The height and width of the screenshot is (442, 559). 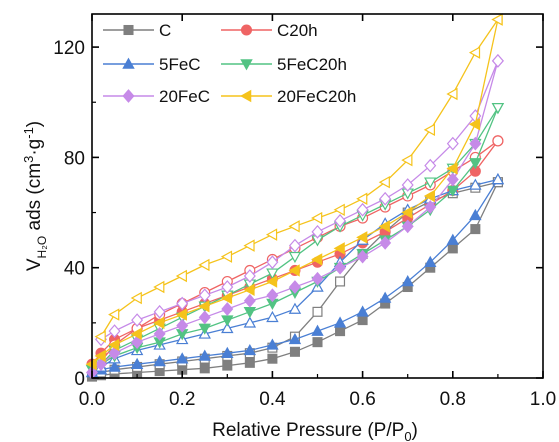 What do you see at coordinates (415, 430) in the screenshot?
I see `x-axis-title-end: )` at bounding box center [415, 430].